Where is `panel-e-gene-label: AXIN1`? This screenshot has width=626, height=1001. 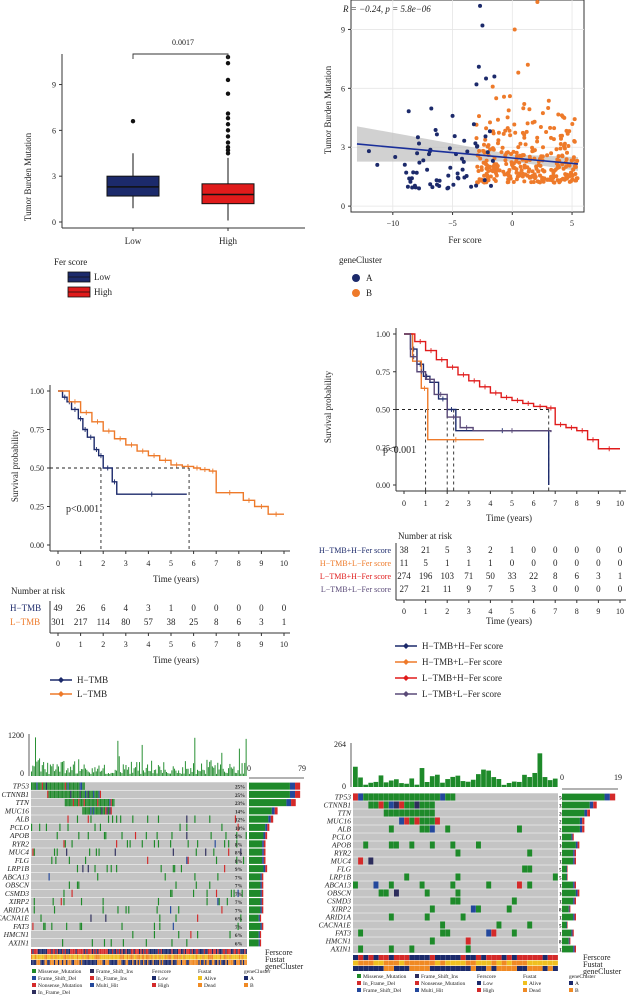
panel-e-gene-label: AXIN1 is located at coordinates (18, 942).